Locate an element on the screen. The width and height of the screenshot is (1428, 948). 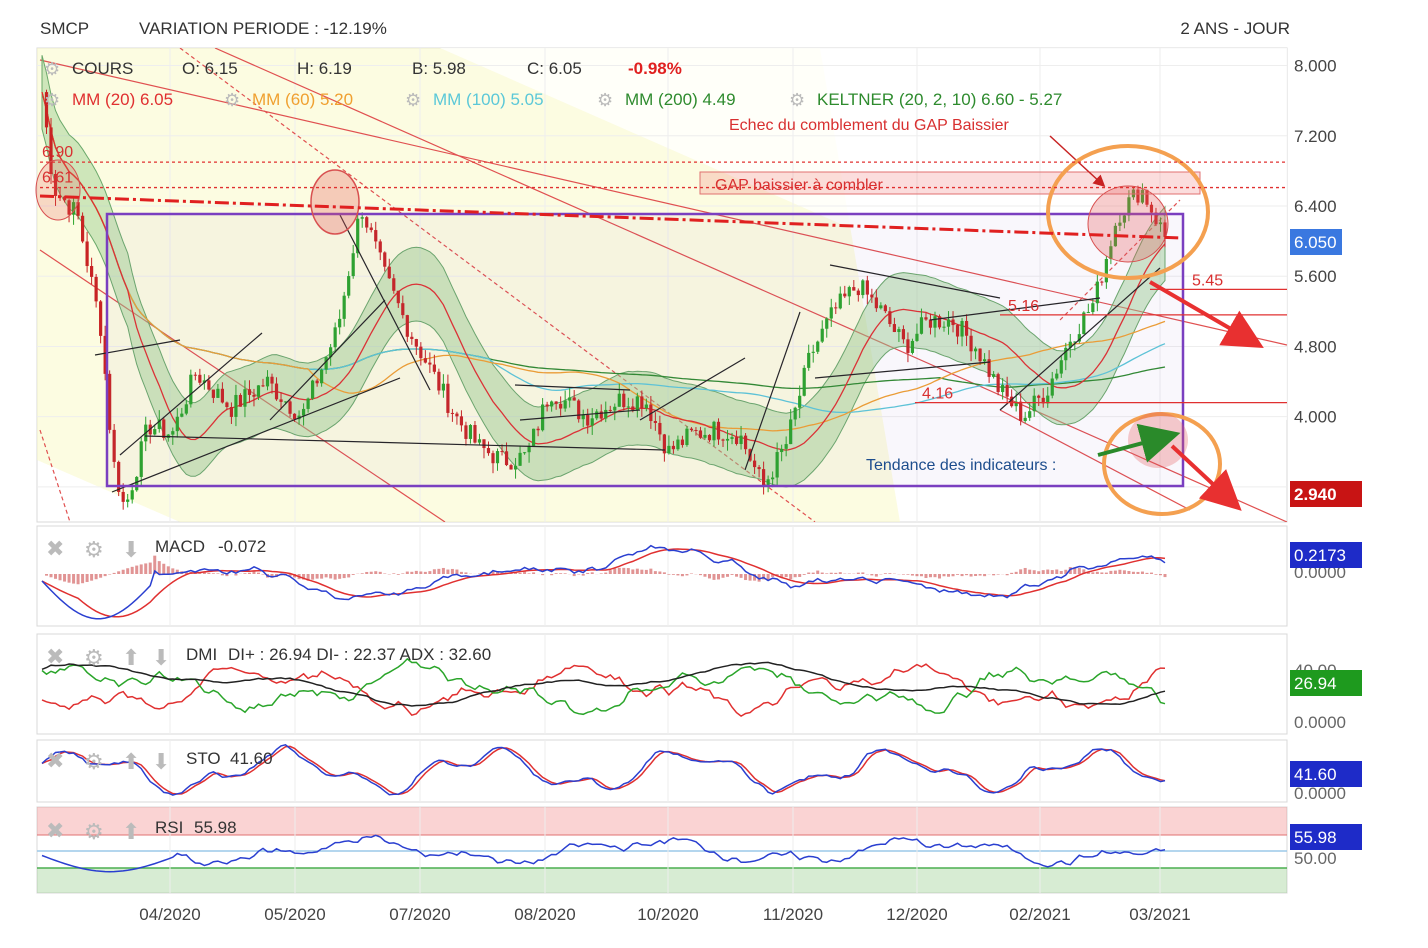
period-selector: 2 ANS - JOUR is located at coordinates (1235, 28).